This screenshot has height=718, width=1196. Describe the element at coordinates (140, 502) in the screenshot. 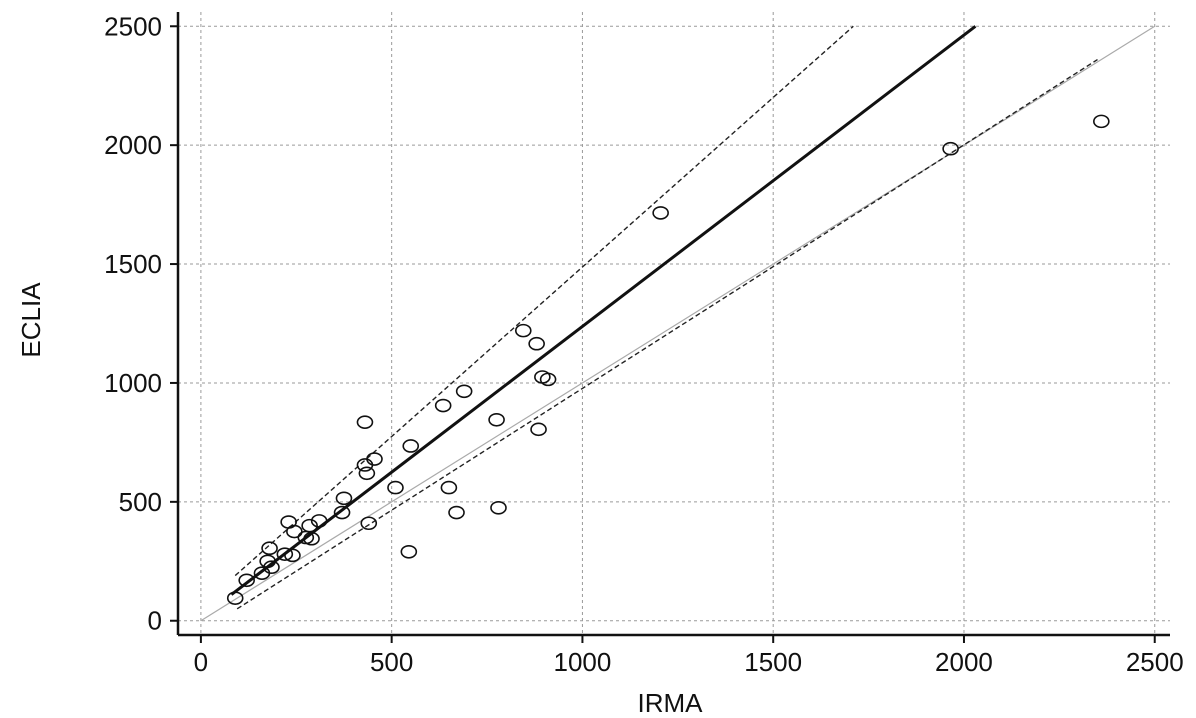

I see `y-tick-label: 500` at that location.